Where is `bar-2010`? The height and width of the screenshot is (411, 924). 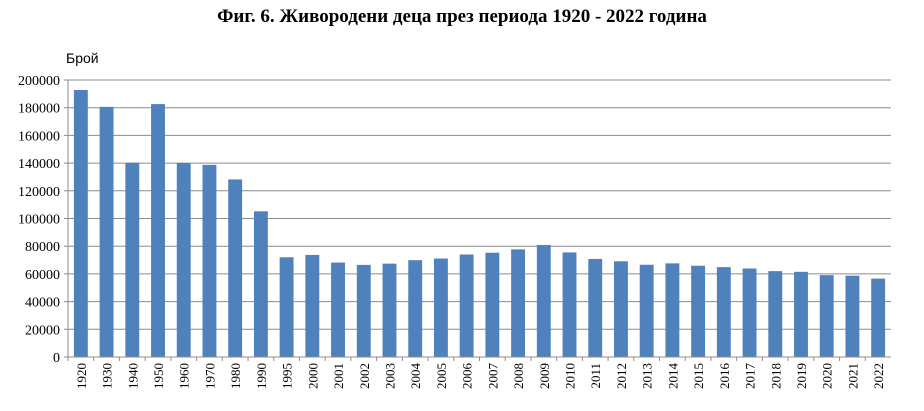
bar-2010 is located at coordinates (569, 304).